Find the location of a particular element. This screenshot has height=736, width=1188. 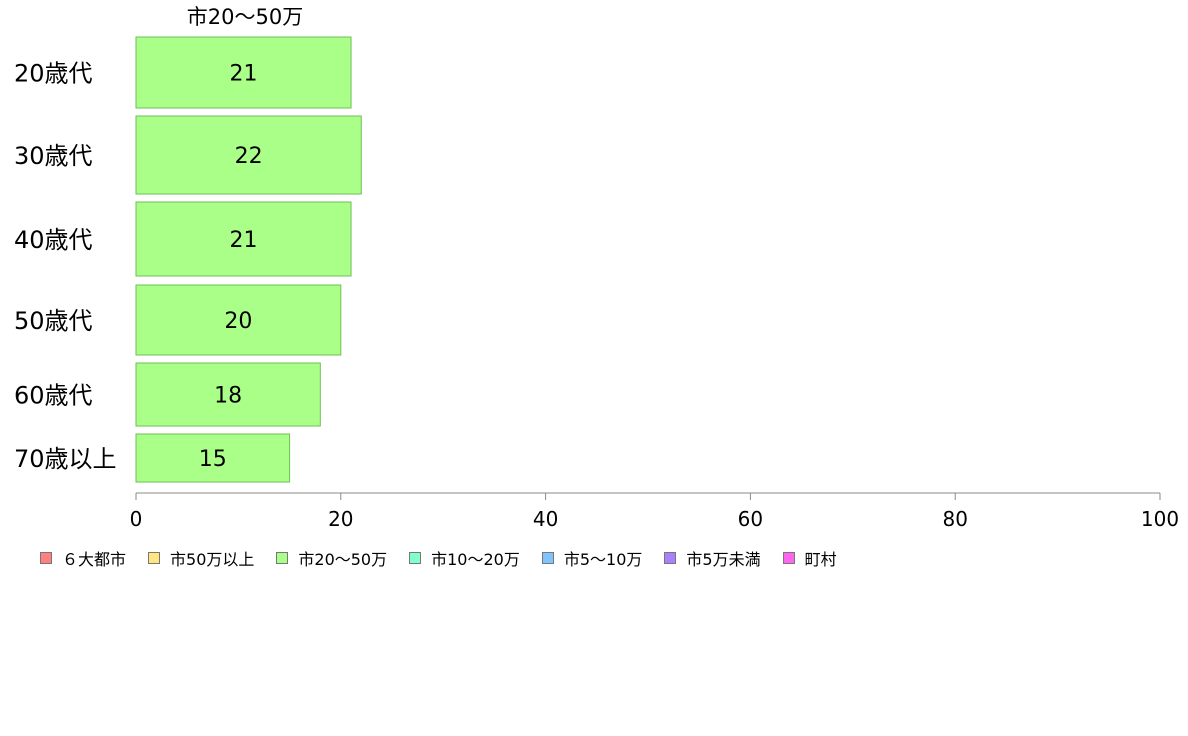

x-tick-label: 100 is located at coordinates (1160, 519).